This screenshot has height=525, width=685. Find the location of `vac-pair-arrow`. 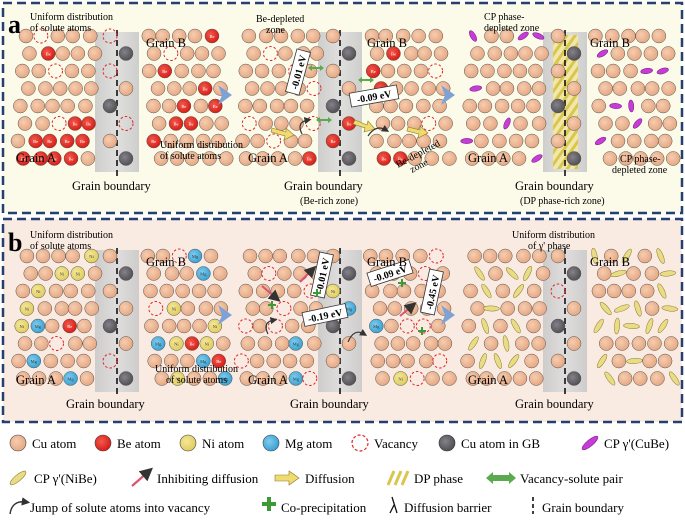

vac-pair-arrow is located at coordinates (316, 68).